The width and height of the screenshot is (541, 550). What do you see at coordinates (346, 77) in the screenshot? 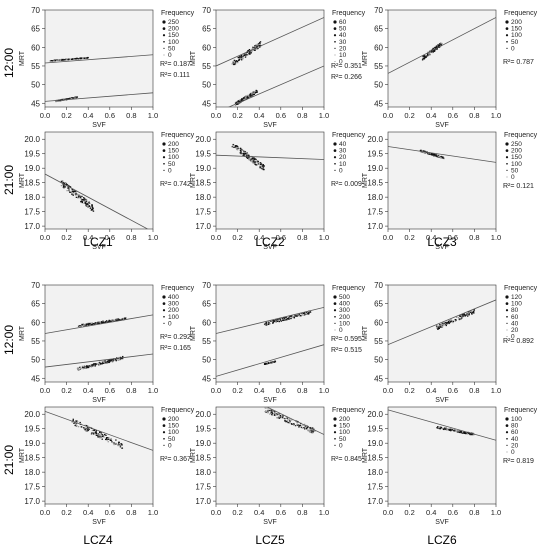
I see `r2-label: R²= 0.266` at bounding box center [346, 77].